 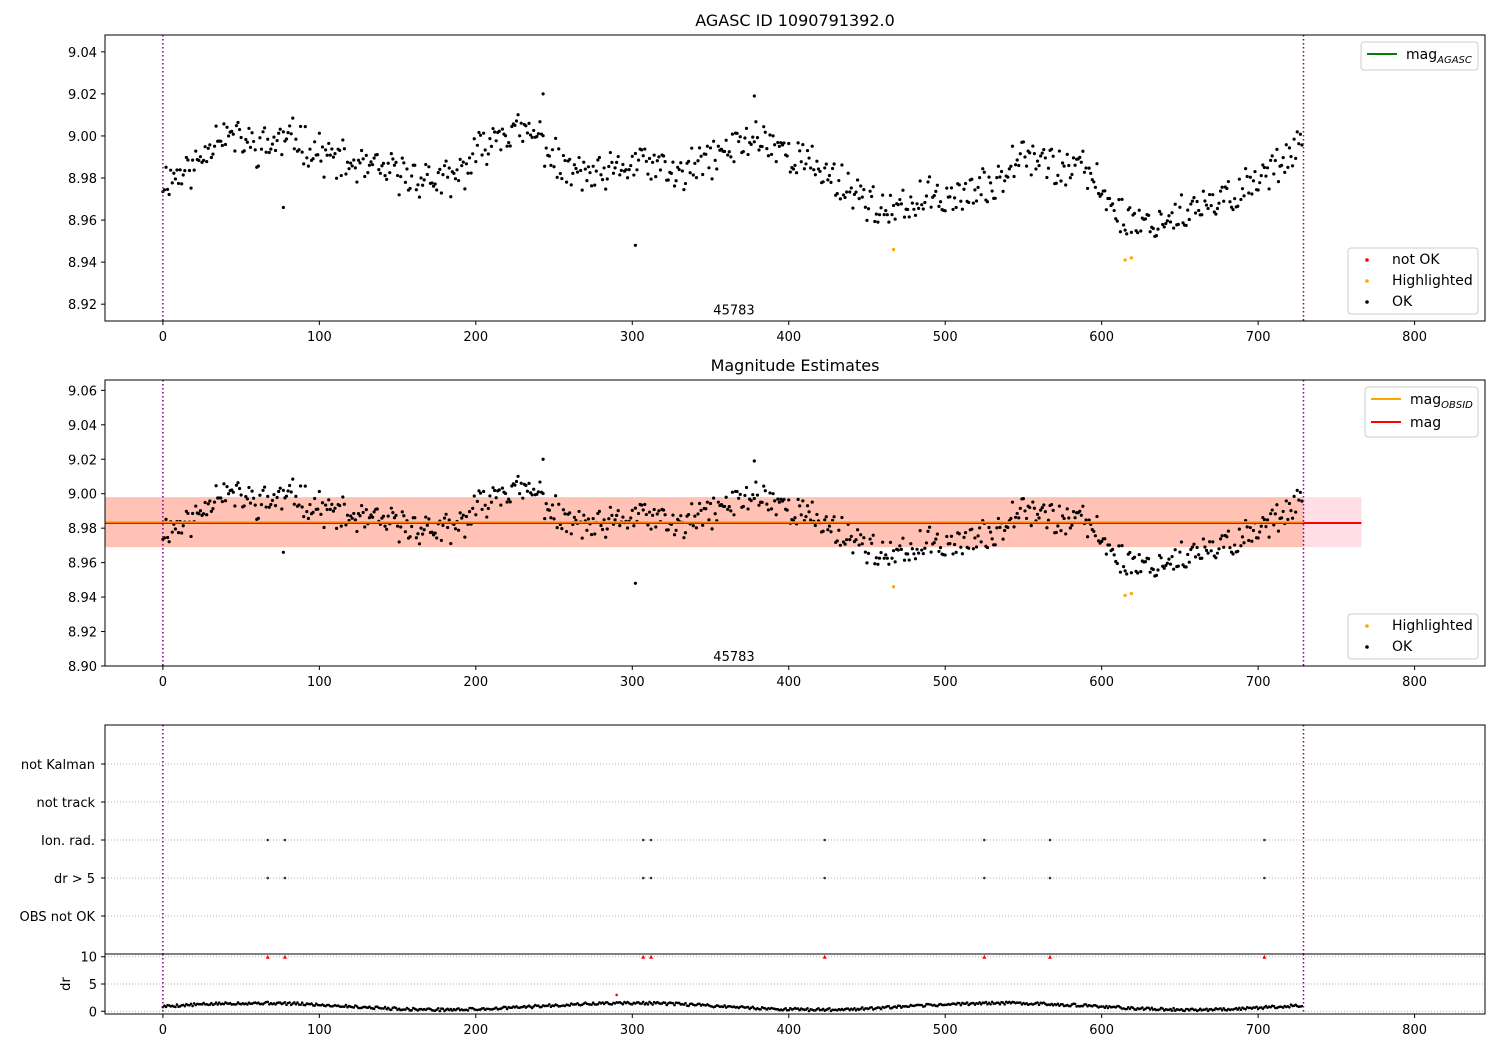 I want to click on y-tick-label: 8.94, so click(x=82, y=598).